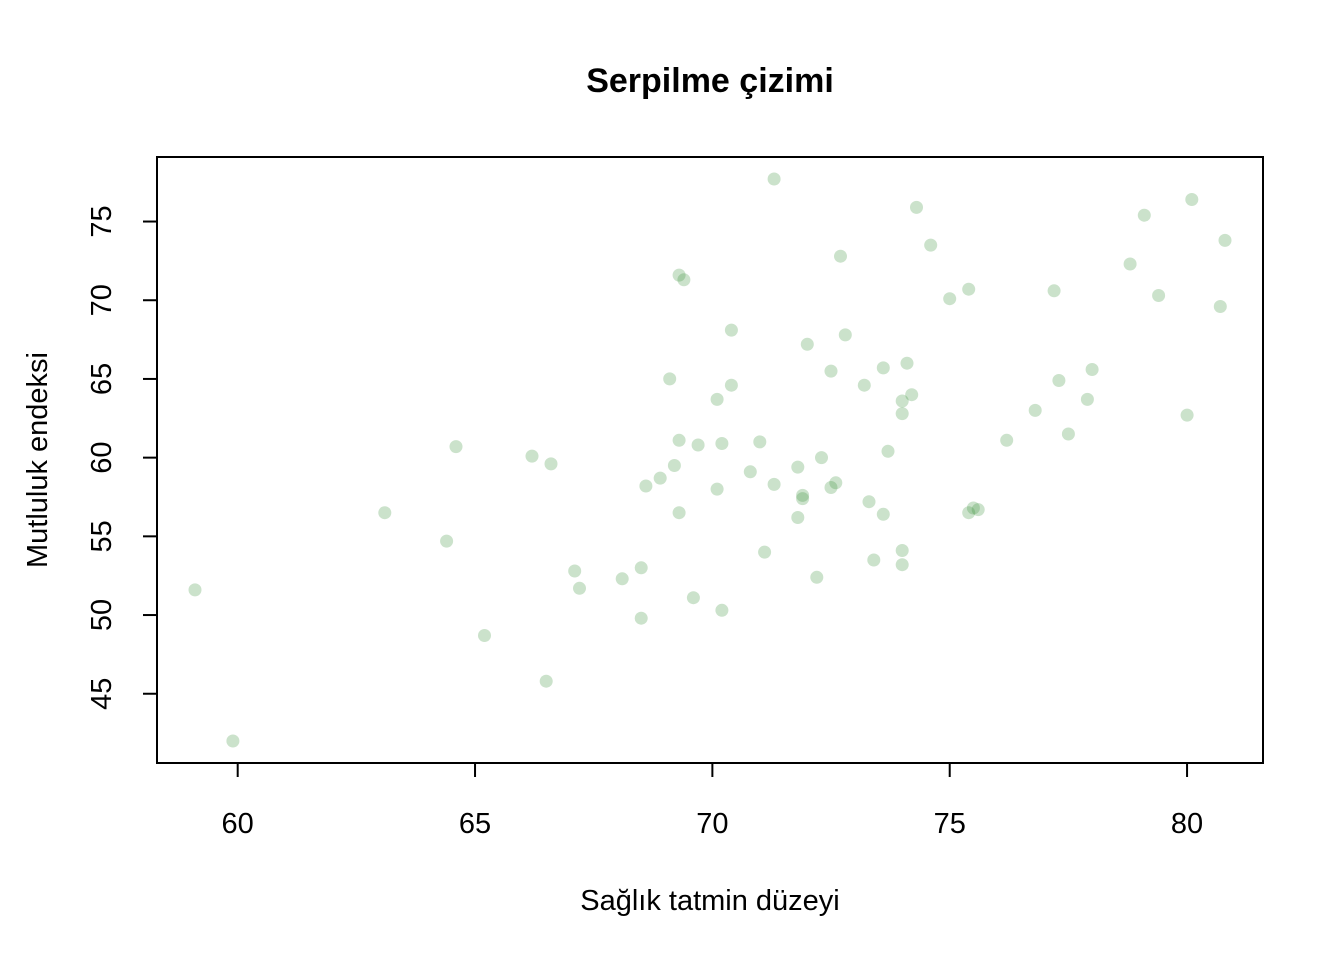  Describe the element at coordinates (102, 300) in the screenshot. I see `y-tick-label: 70` at that location.